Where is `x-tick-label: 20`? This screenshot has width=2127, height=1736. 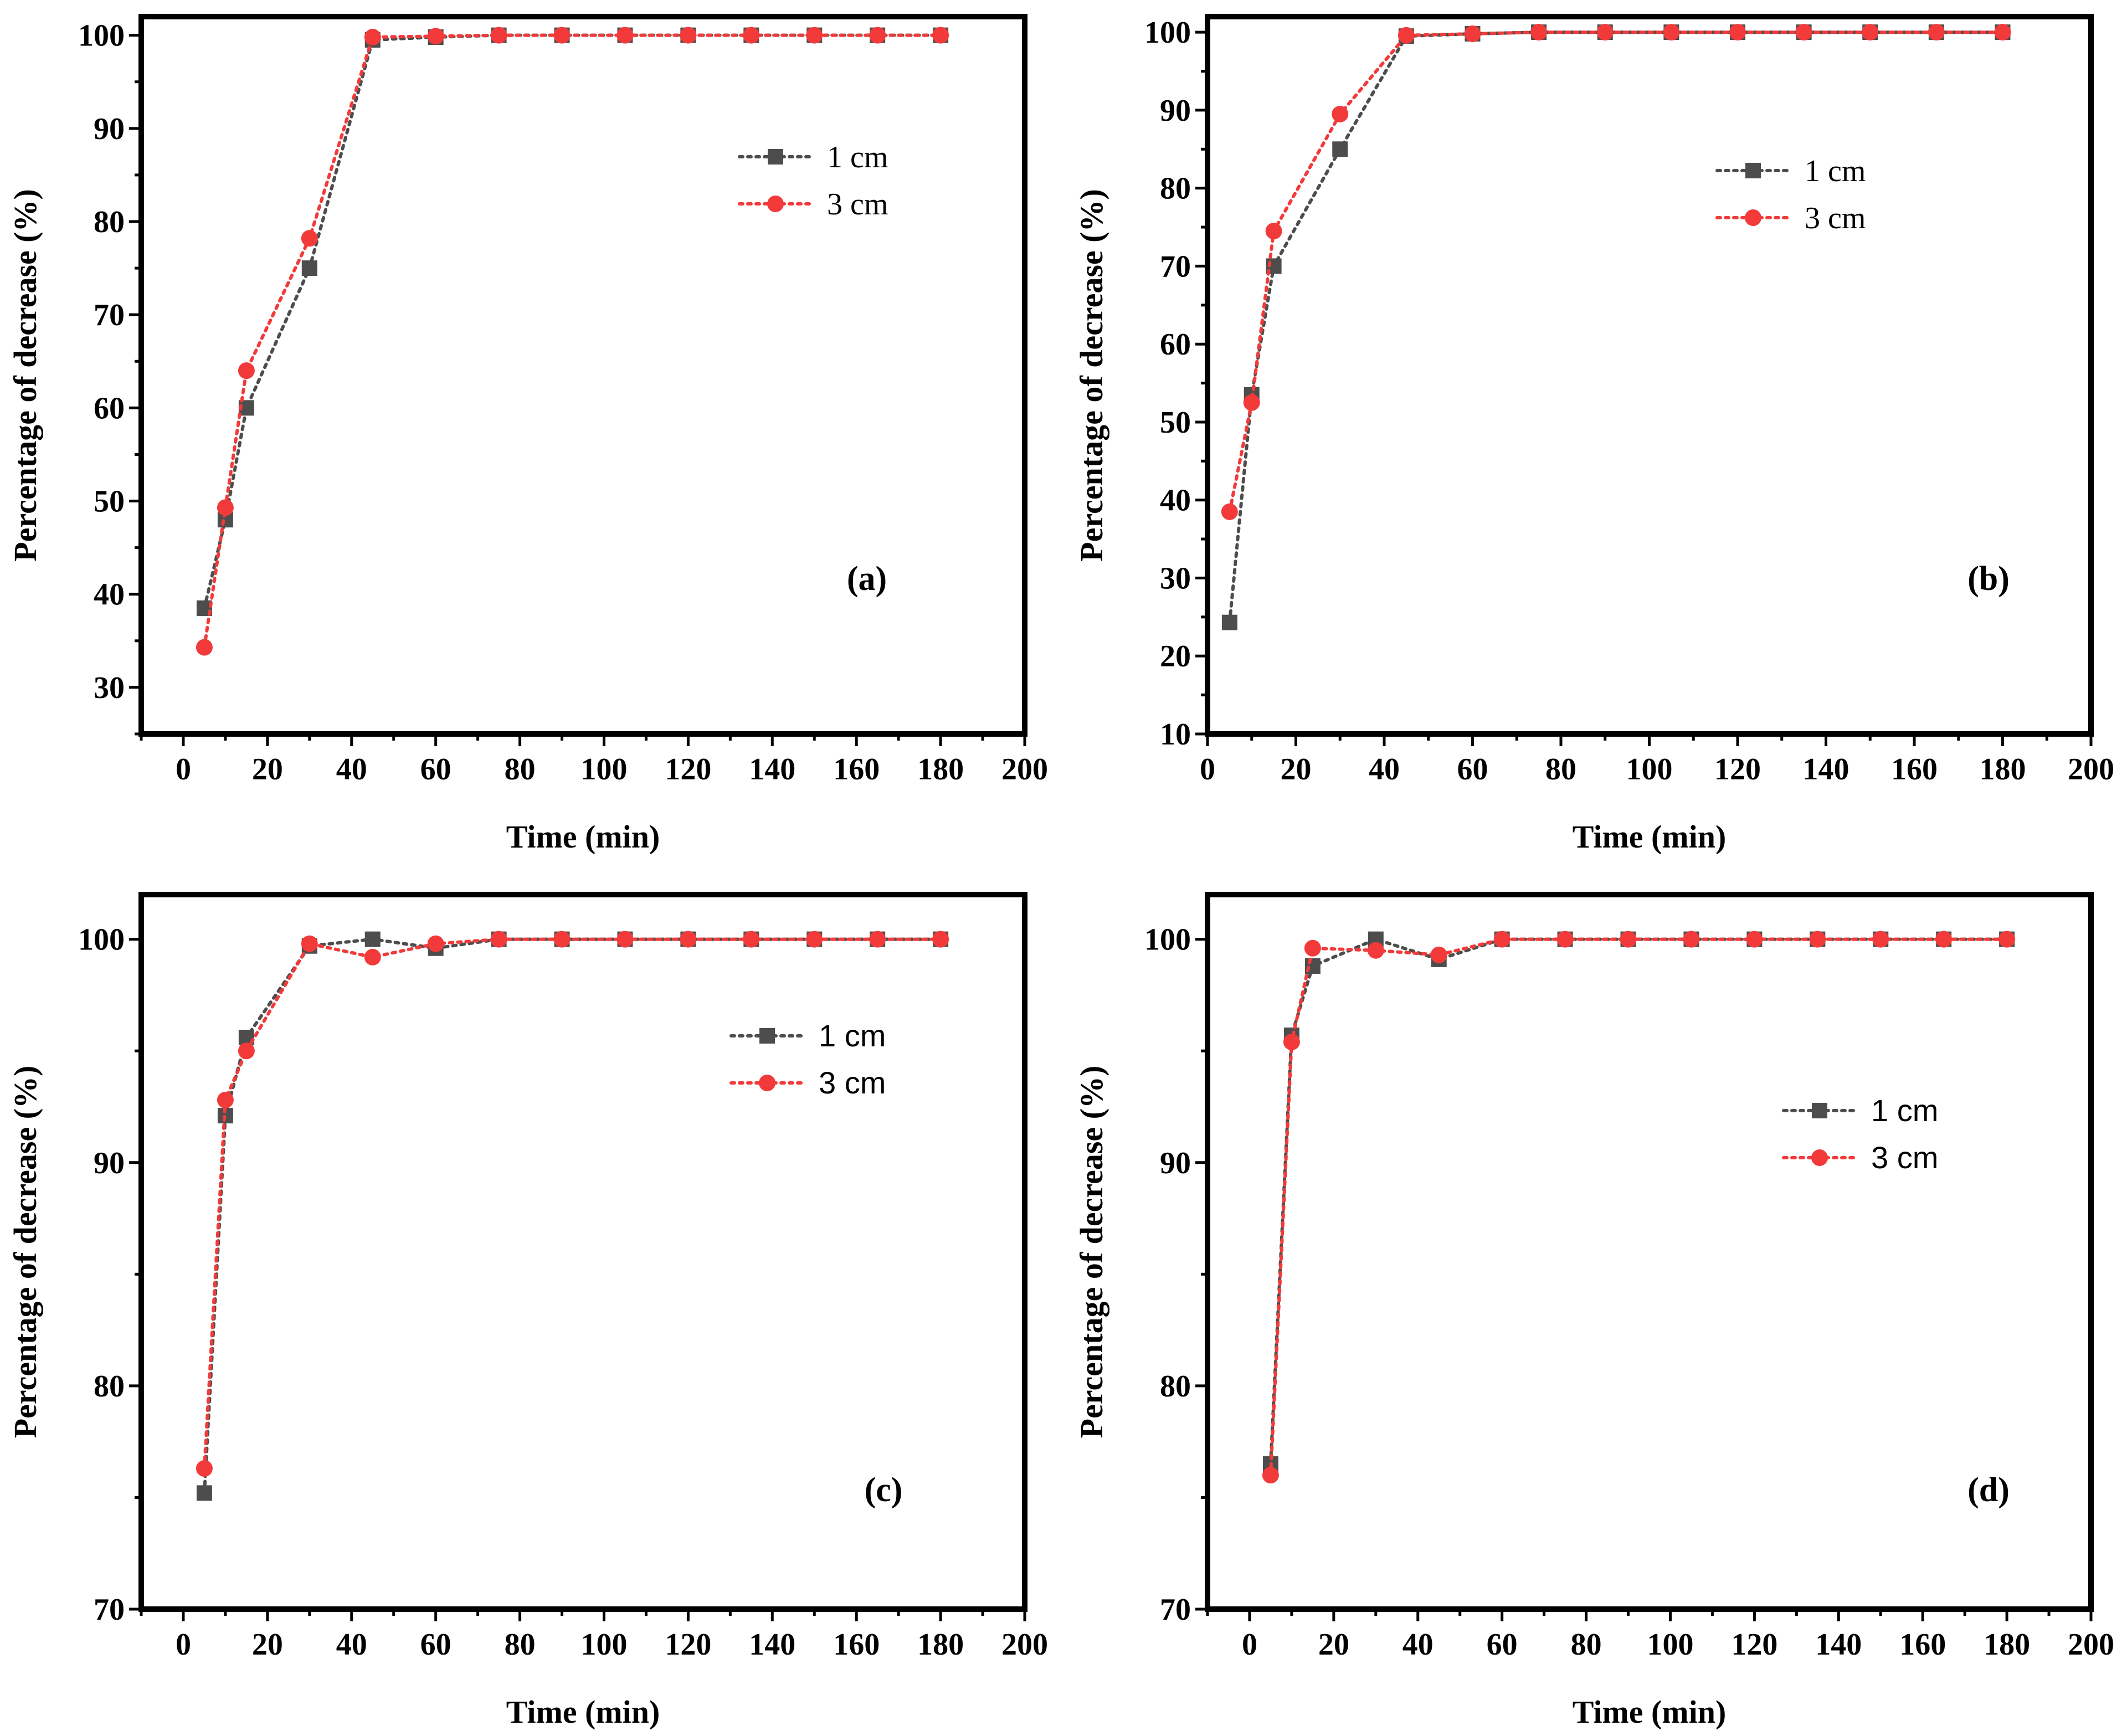
x-tick-label: 20 is located at coordinates (1334, 1644).